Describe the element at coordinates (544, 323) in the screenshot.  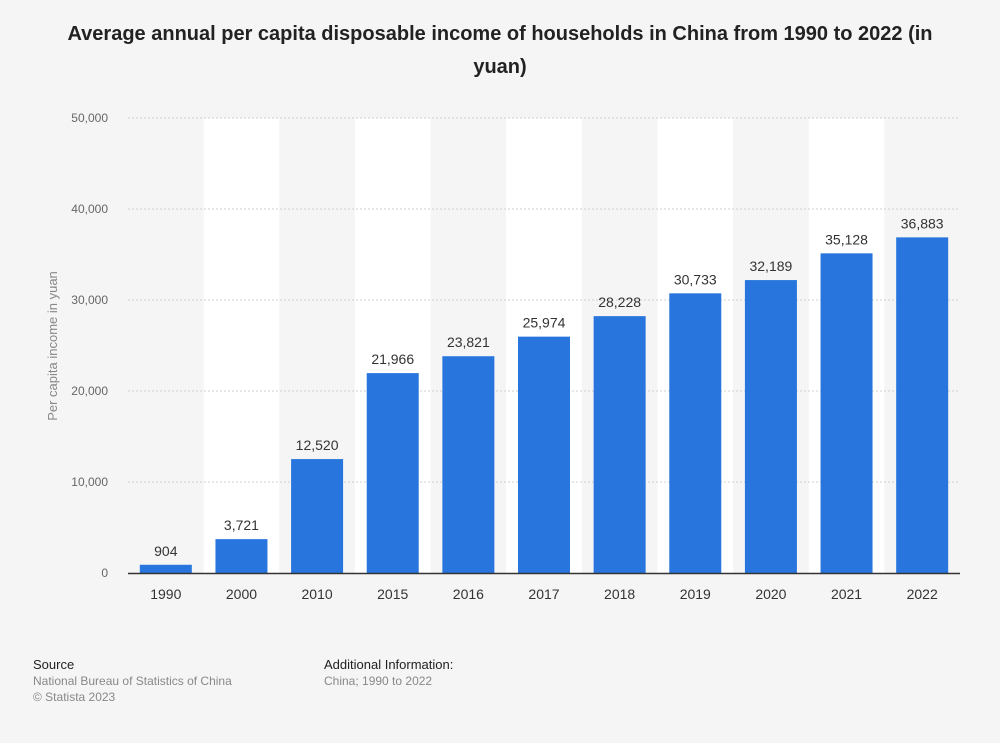
I see `data-label: 25,974` at that location.